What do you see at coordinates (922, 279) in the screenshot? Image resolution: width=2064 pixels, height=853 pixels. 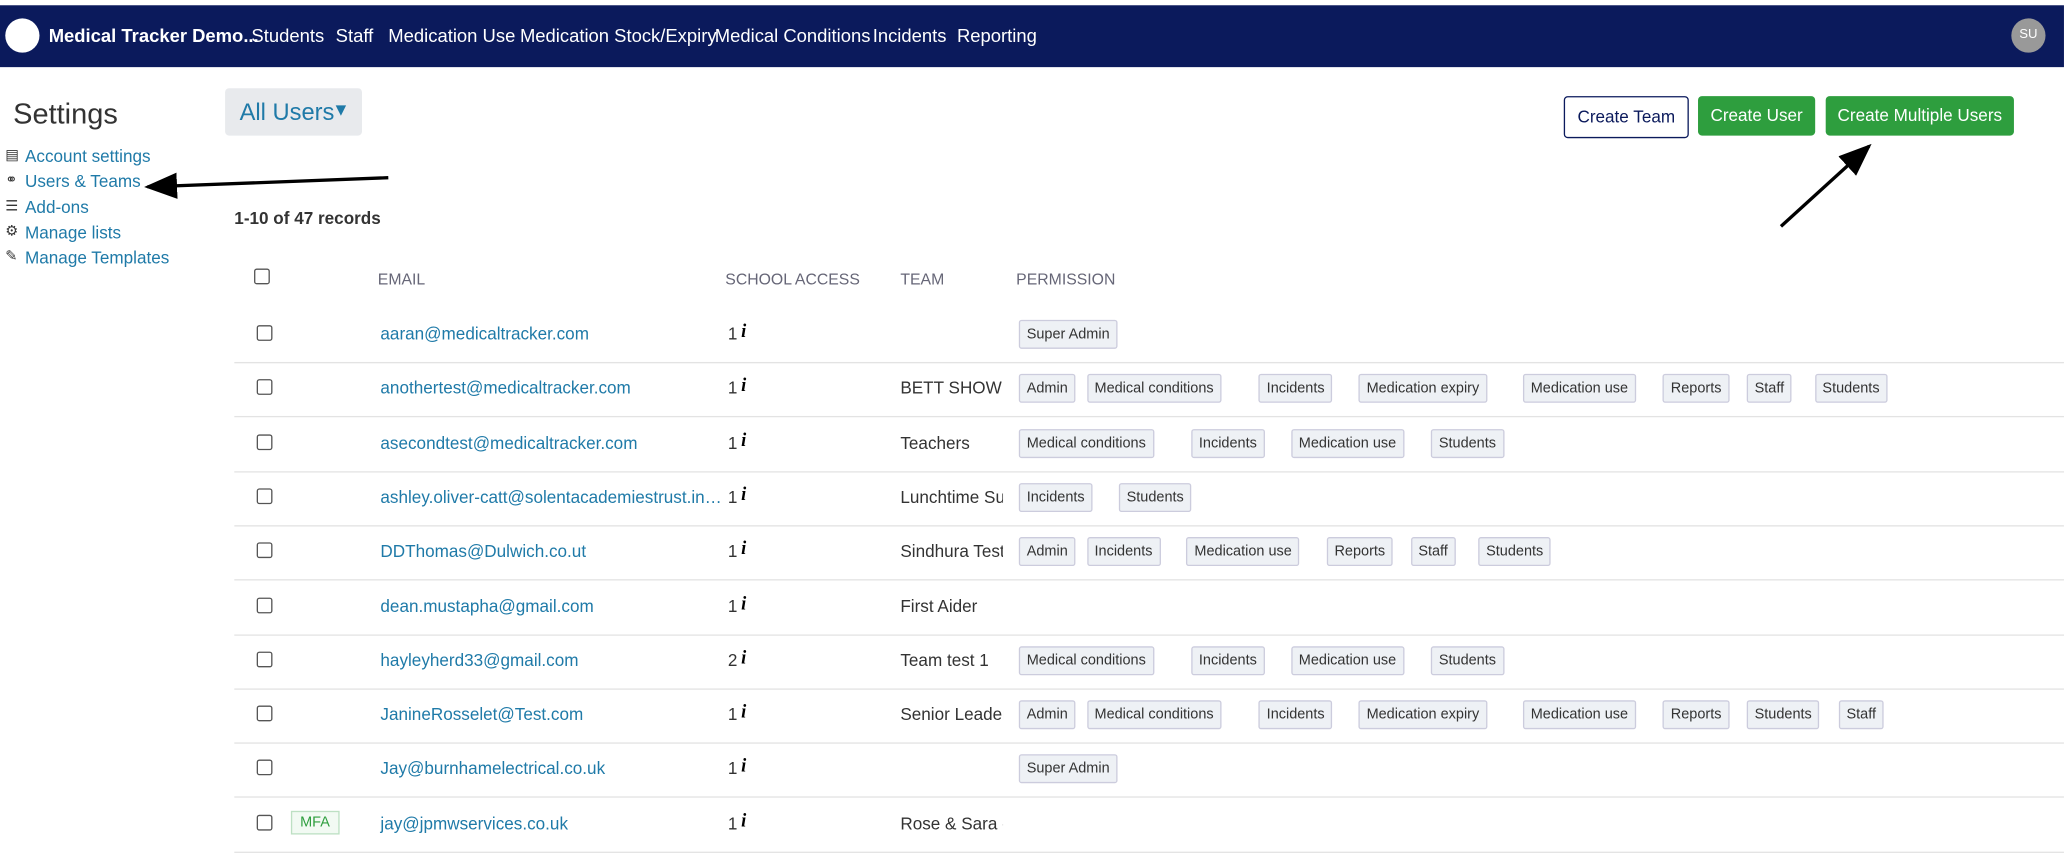 I see `column-header: TEAM` at bounding box center [922, 279].